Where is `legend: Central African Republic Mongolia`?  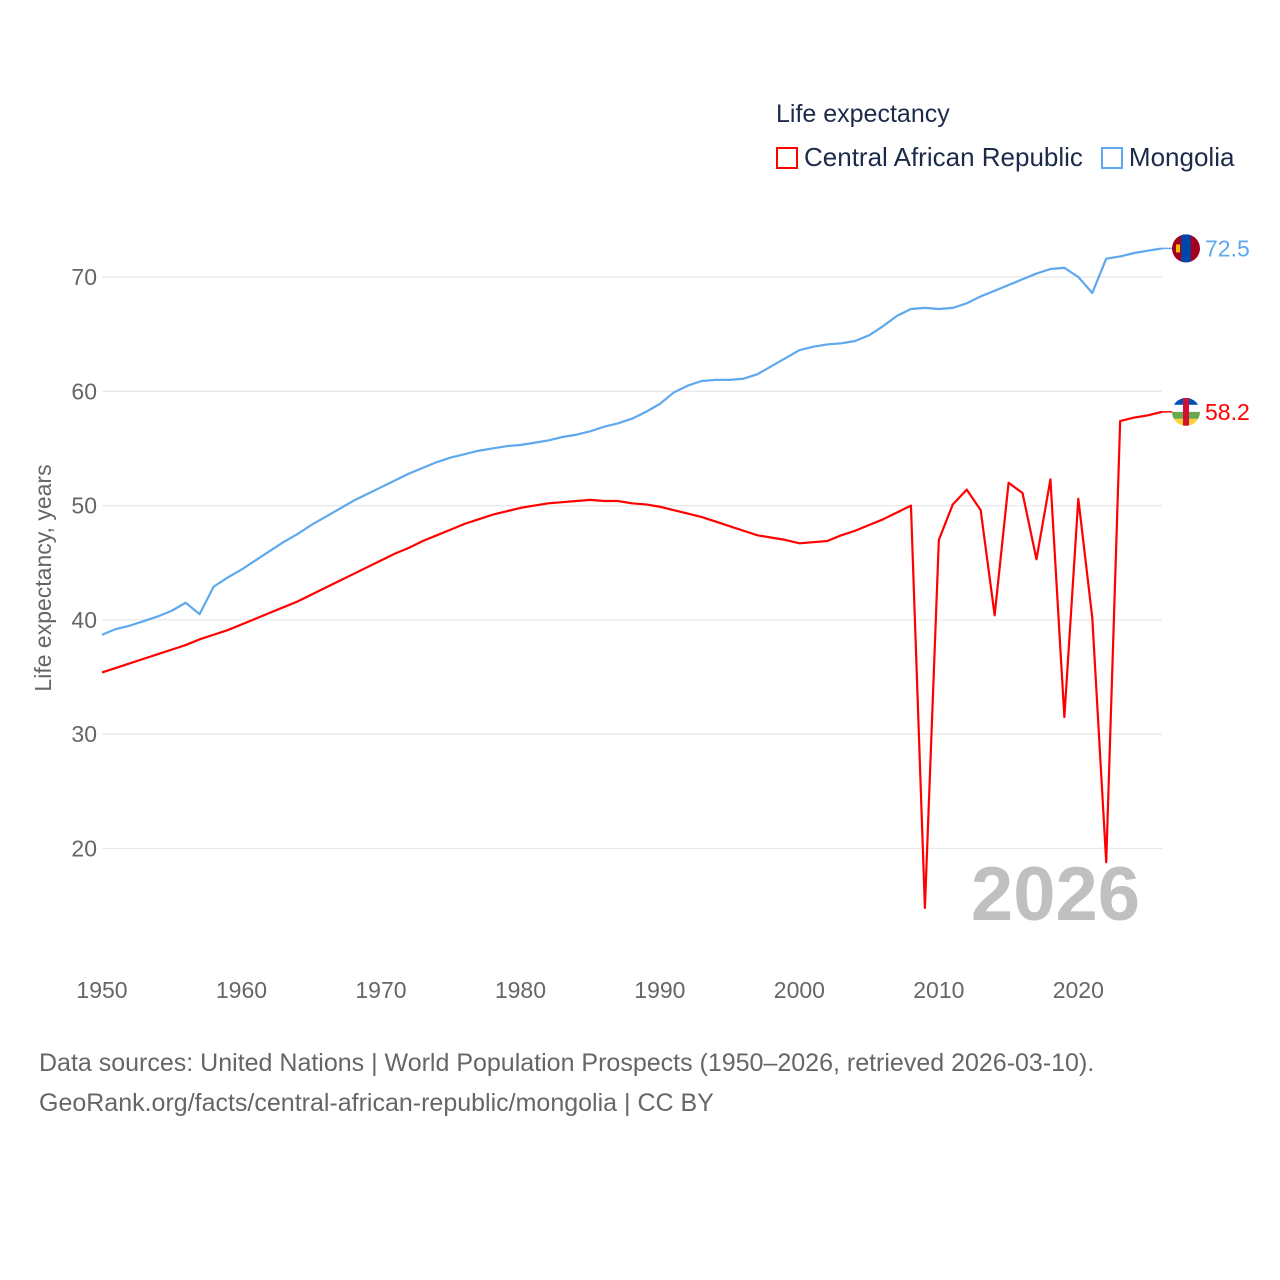 legend: Central African Republic Mongolia is located at coordinates (1014, 157).